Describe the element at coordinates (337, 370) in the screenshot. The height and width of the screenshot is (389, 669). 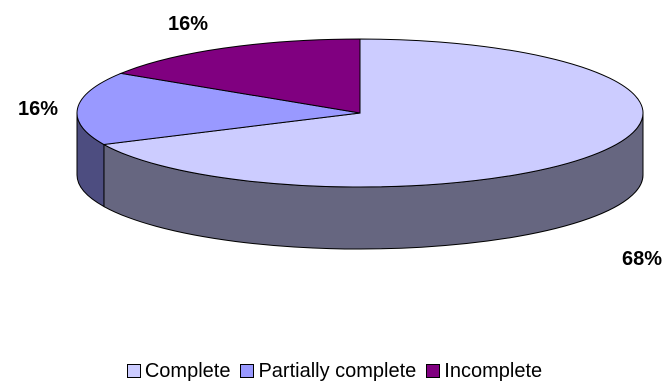
I see `legend-label-partially-complete: Partially complete` at that location.